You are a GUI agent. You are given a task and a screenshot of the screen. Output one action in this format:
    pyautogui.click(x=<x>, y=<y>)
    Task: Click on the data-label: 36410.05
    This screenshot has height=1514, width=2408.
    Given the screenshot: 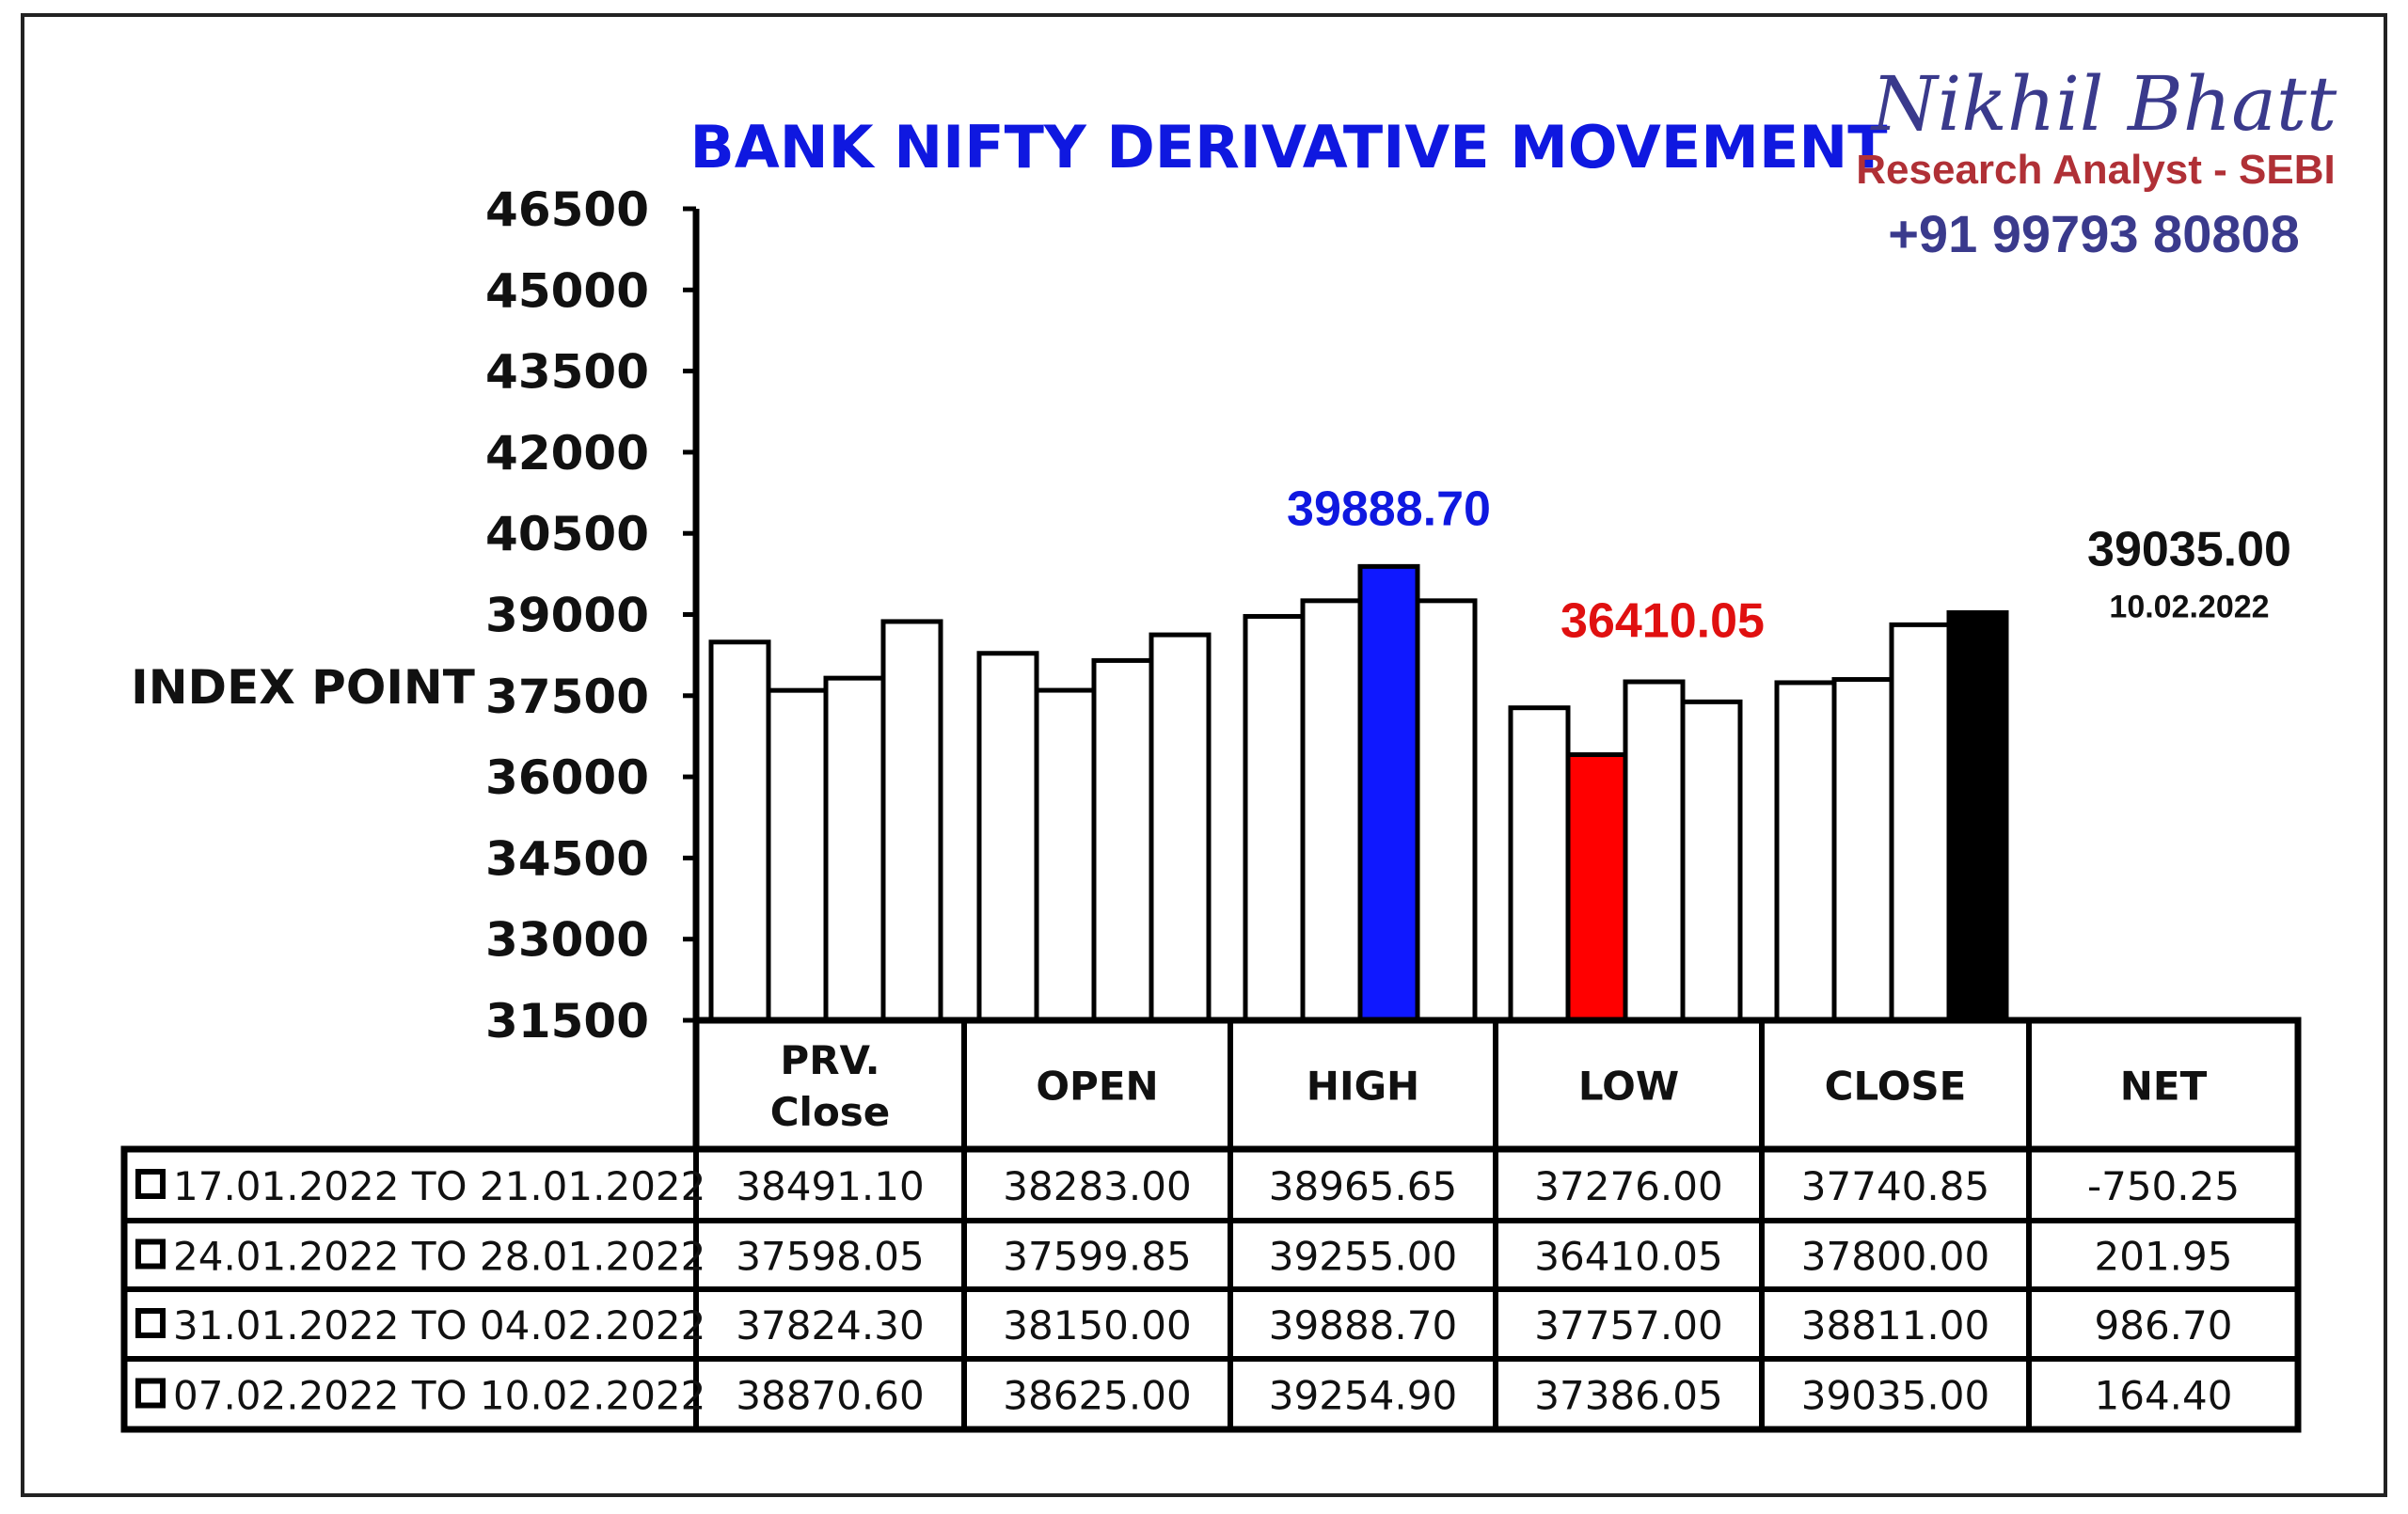 What is the action you would take?
    pyautogui.click(x=1663, y=622)
    